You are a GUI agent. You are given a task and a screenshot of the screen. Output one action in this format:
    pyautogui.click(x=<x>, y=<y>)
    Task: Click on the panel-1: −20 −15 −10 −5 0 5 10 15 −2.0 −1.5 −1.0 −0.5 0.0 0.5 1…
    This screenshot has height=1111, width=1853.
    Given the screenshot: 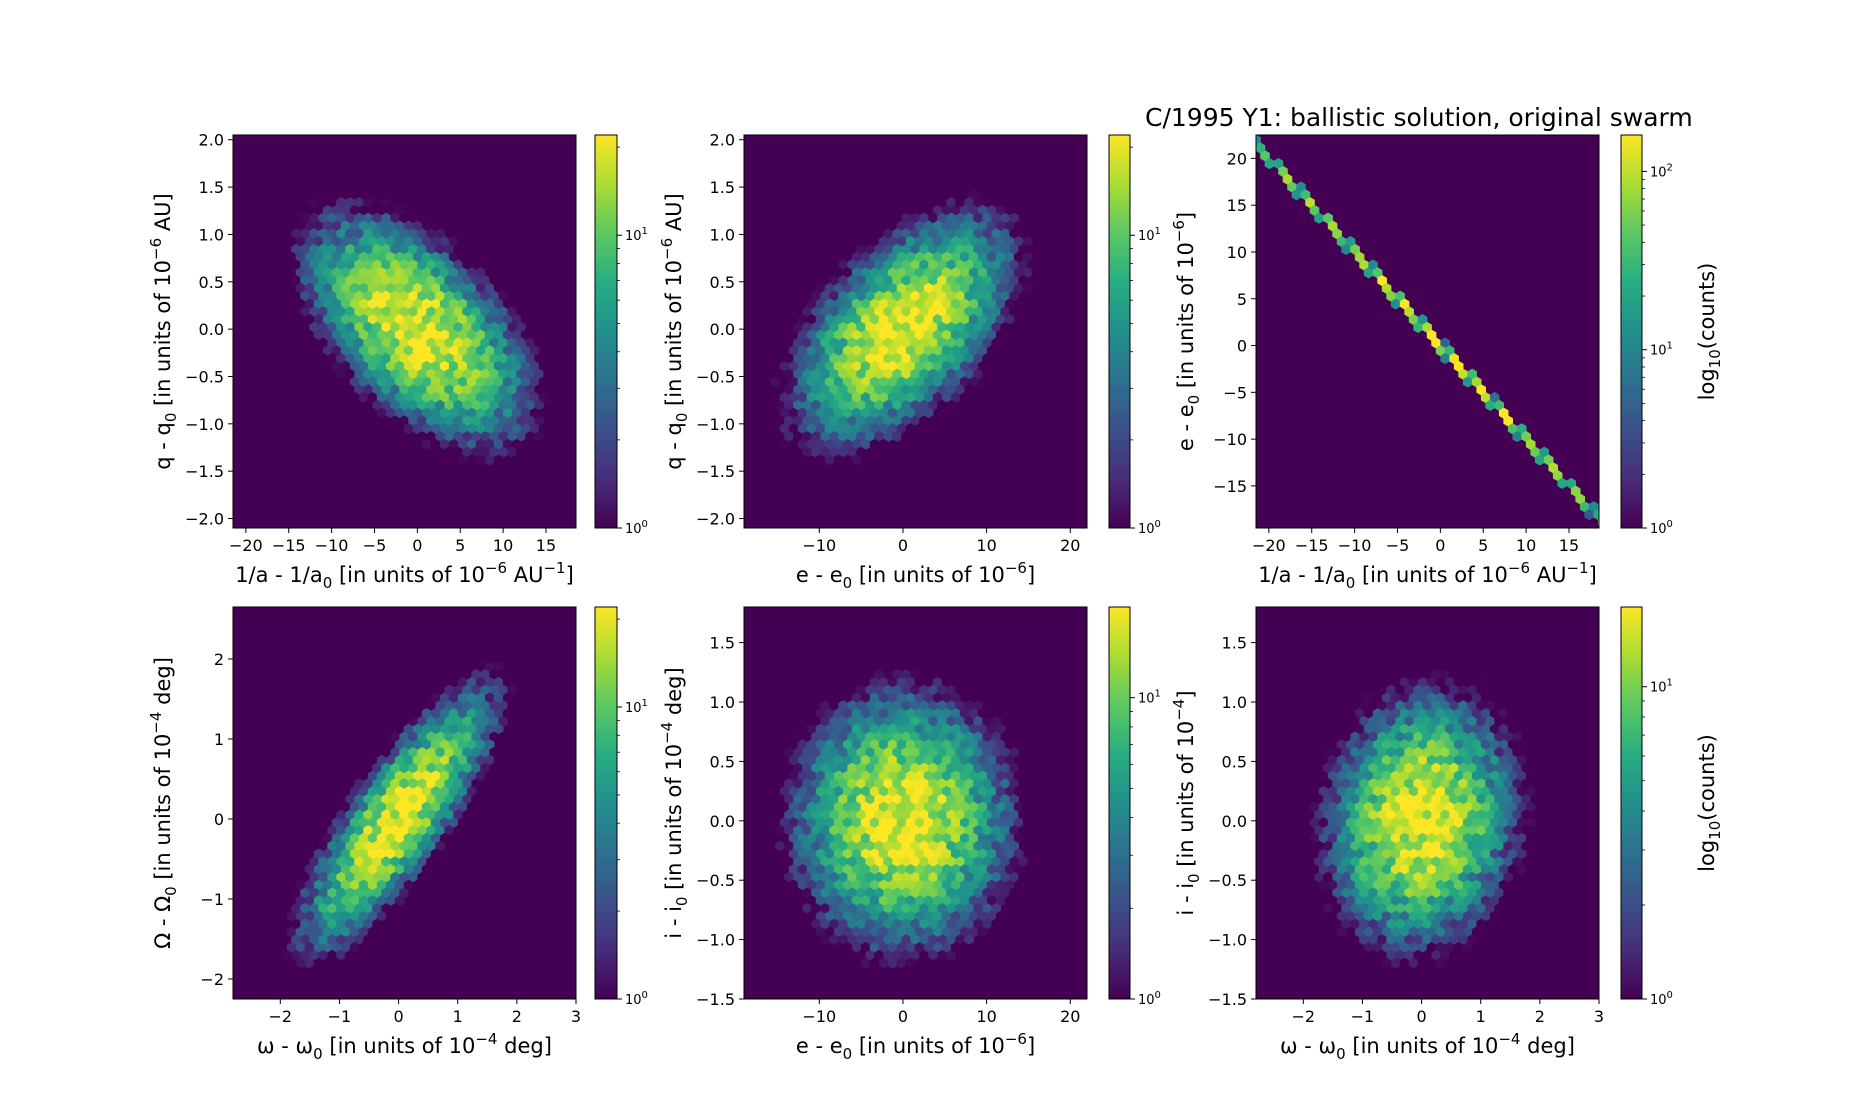 What is the action you would take?
    pyautogui.click(x=397, y=361)
    